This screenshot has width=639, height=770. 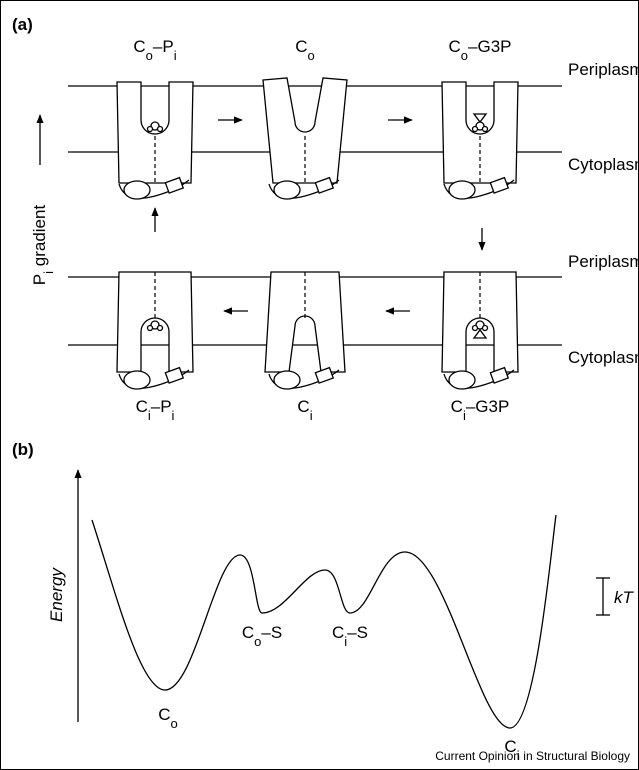 I want to click on scale-label: kT, so click(x=624, y=597).